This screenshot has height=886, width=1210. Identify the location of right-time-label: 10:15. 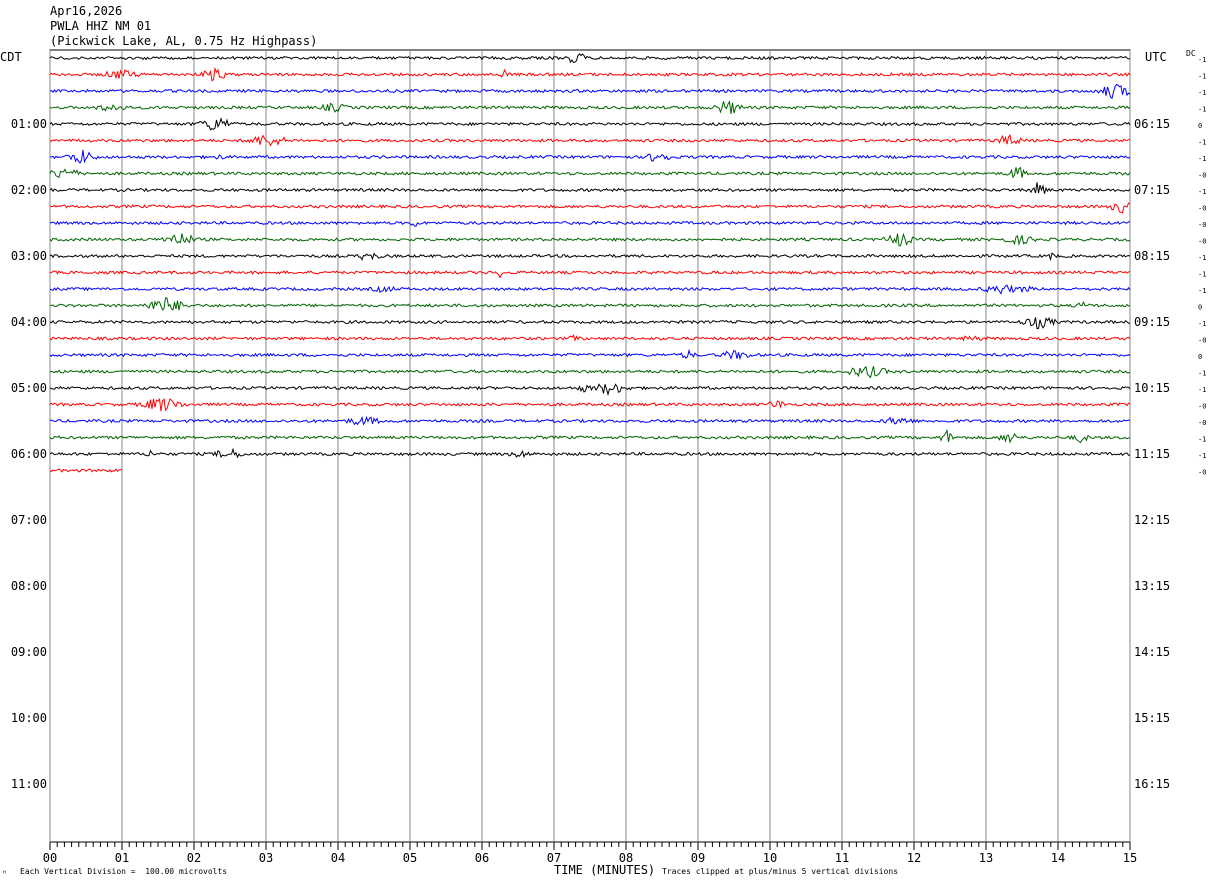
(1152, 388).